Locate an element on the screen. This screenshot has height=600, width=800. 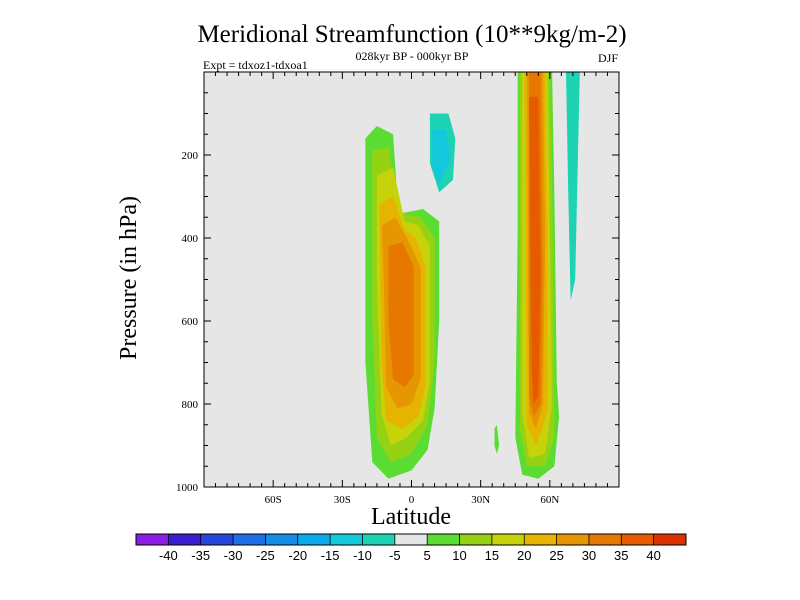
x-tick-label: 60S is located at coordinates (273, 500).